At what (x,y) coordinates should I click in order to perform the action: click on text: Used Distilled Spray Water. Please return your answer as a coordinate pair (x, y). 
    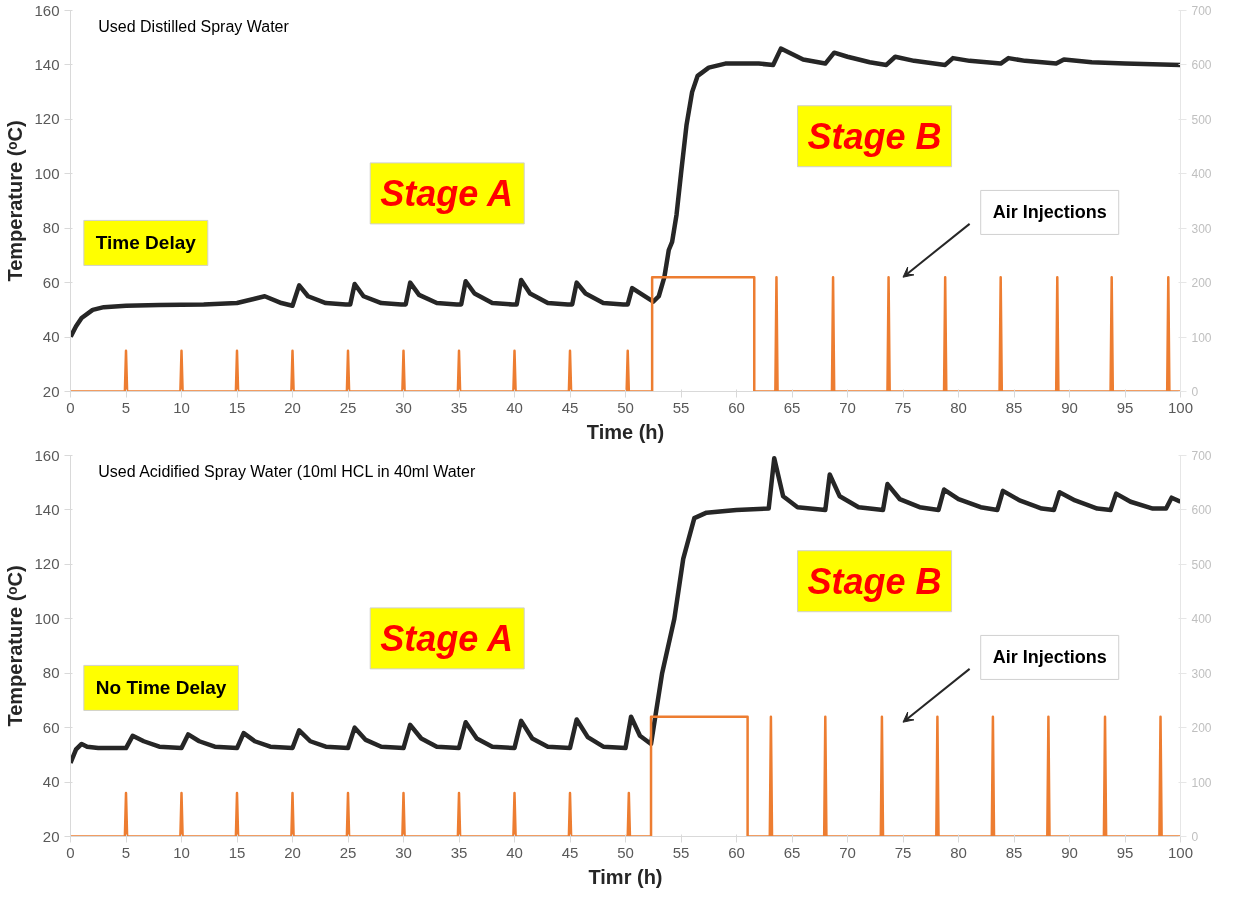
    Looking at the image, I should click on (194, 27).